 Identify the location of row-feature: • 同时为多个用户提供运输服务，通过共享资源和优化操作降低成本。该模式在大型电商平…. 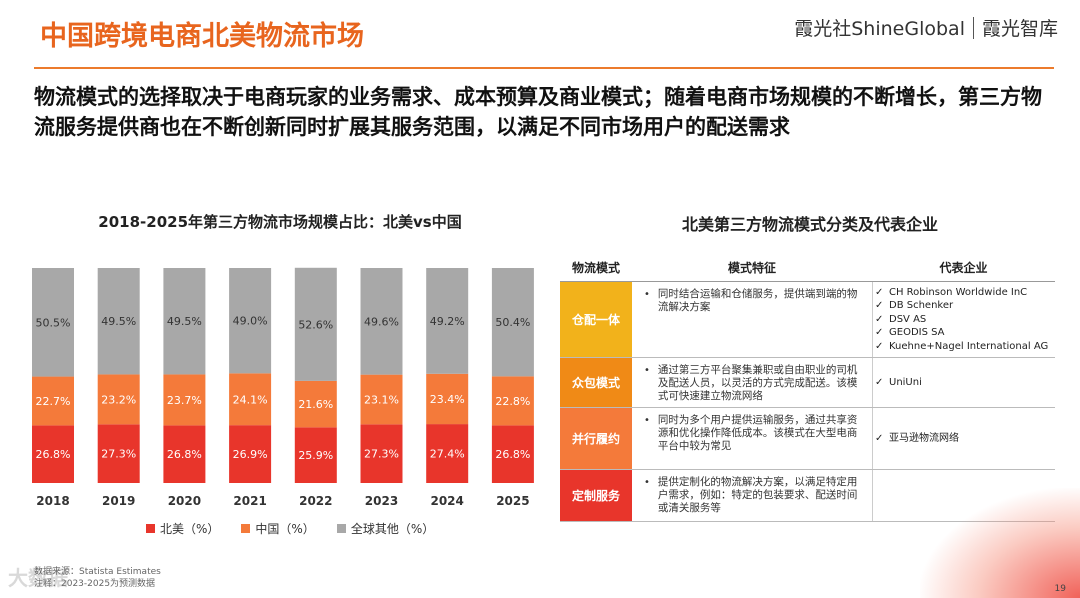
(752, 438).